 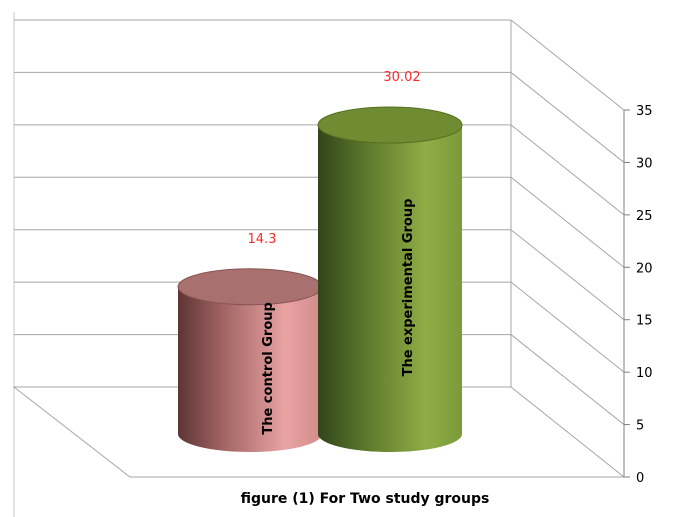 What do you see at coordinates (644, 373) in the screenshot?
I see `y-tick-label: 10` at bounding box center [644, 373].